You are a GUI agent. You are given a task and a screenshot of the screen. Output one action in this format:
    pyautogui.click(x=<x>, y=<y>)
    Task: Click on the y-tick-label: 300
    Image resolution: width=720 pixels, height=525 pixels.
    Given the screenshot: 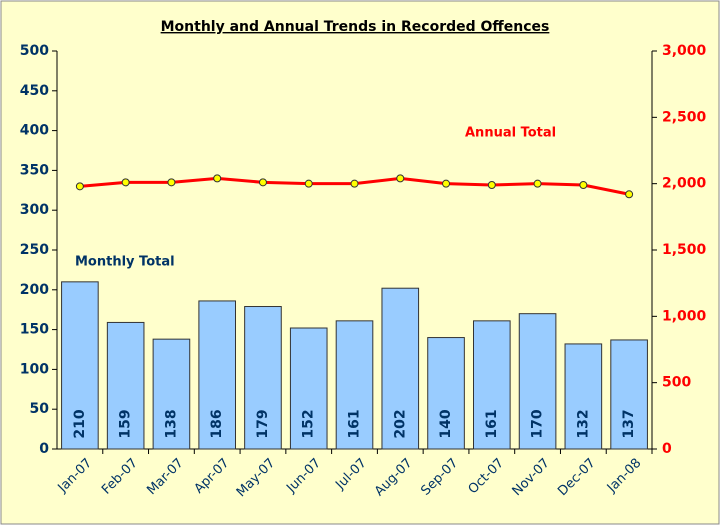 What is the action you would take?
    pyautogui.click(x=34, y=210)
    